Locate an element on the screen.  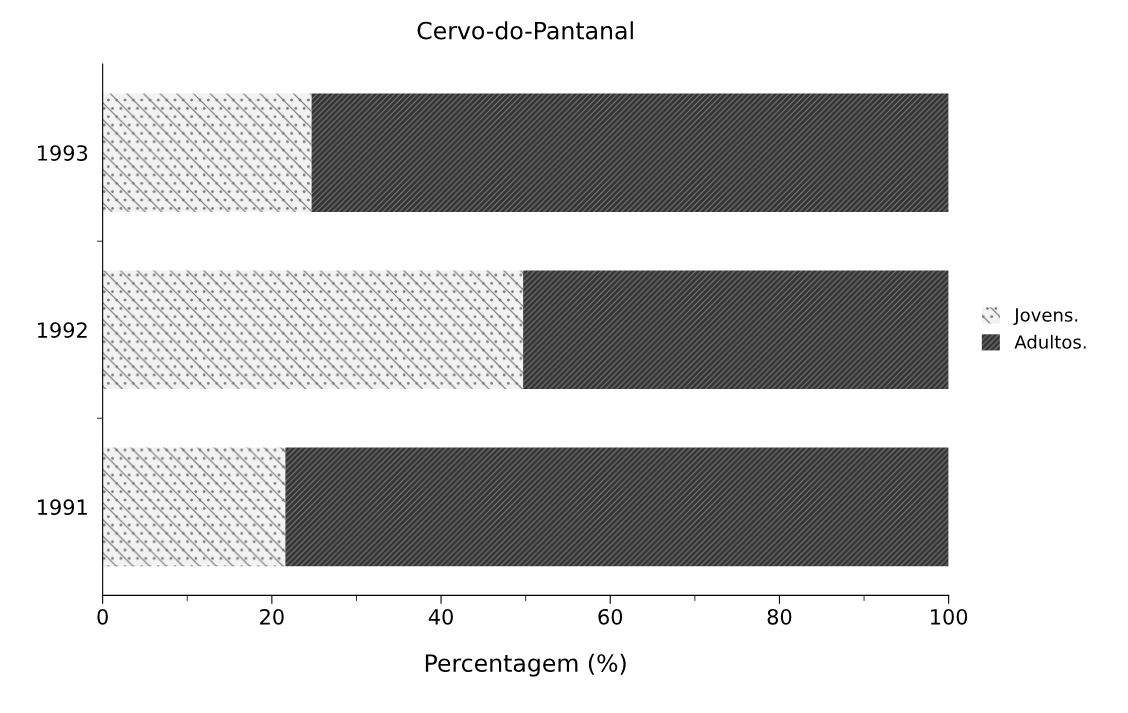
x-tick-label: 40 is located at coordinates (440, 616).